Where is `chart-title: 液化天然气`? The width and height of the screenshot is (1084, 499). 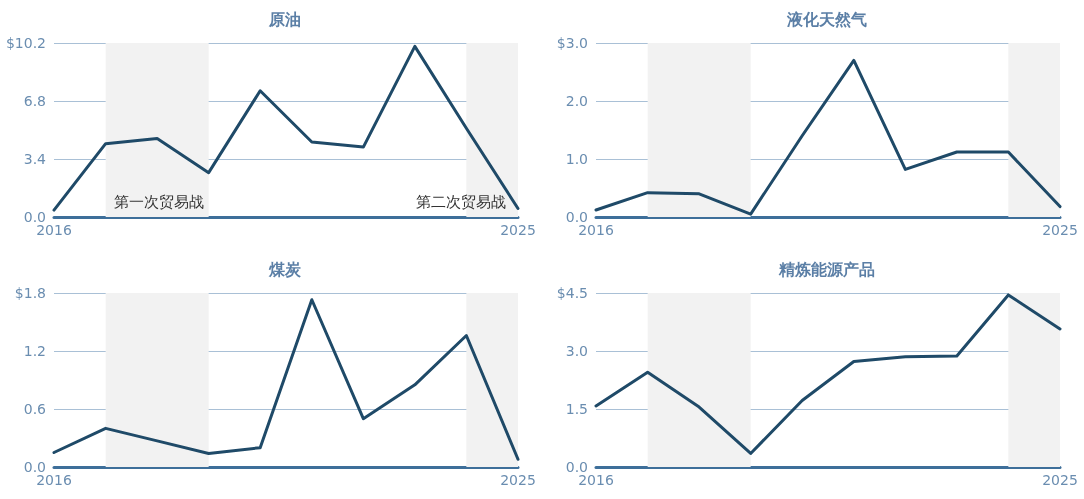 chart-title: 液化天然气 is located at coordinates (826, 19).